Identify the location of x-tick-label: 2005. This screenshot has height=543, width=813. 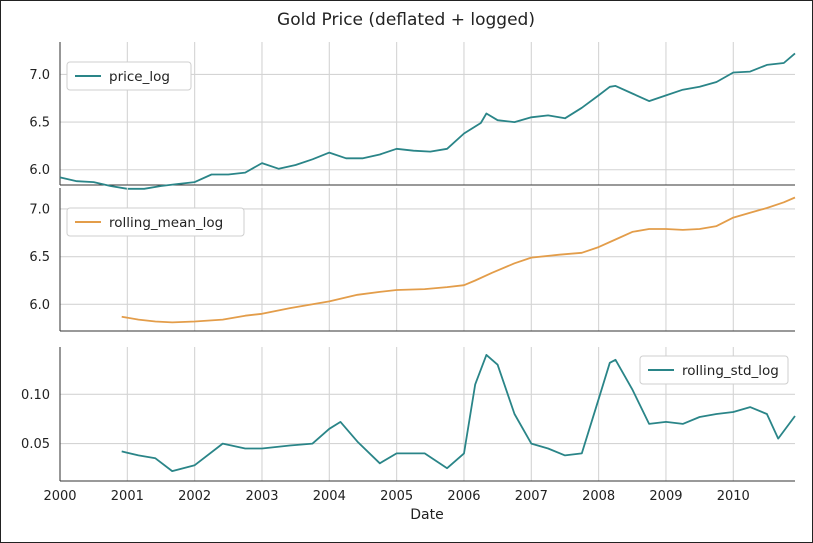
(396, 496).